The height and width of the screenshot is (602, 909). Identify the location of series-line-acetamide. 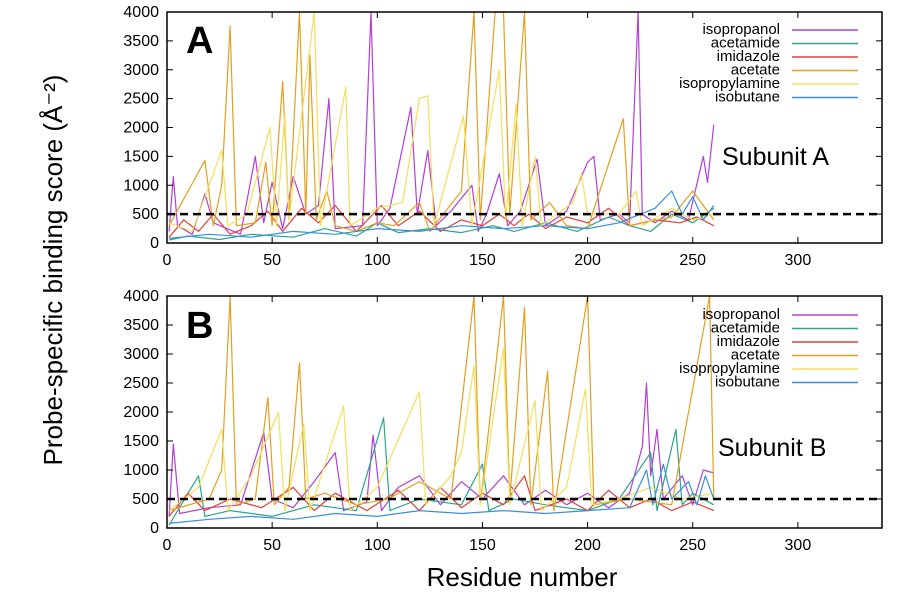
(441, 471).